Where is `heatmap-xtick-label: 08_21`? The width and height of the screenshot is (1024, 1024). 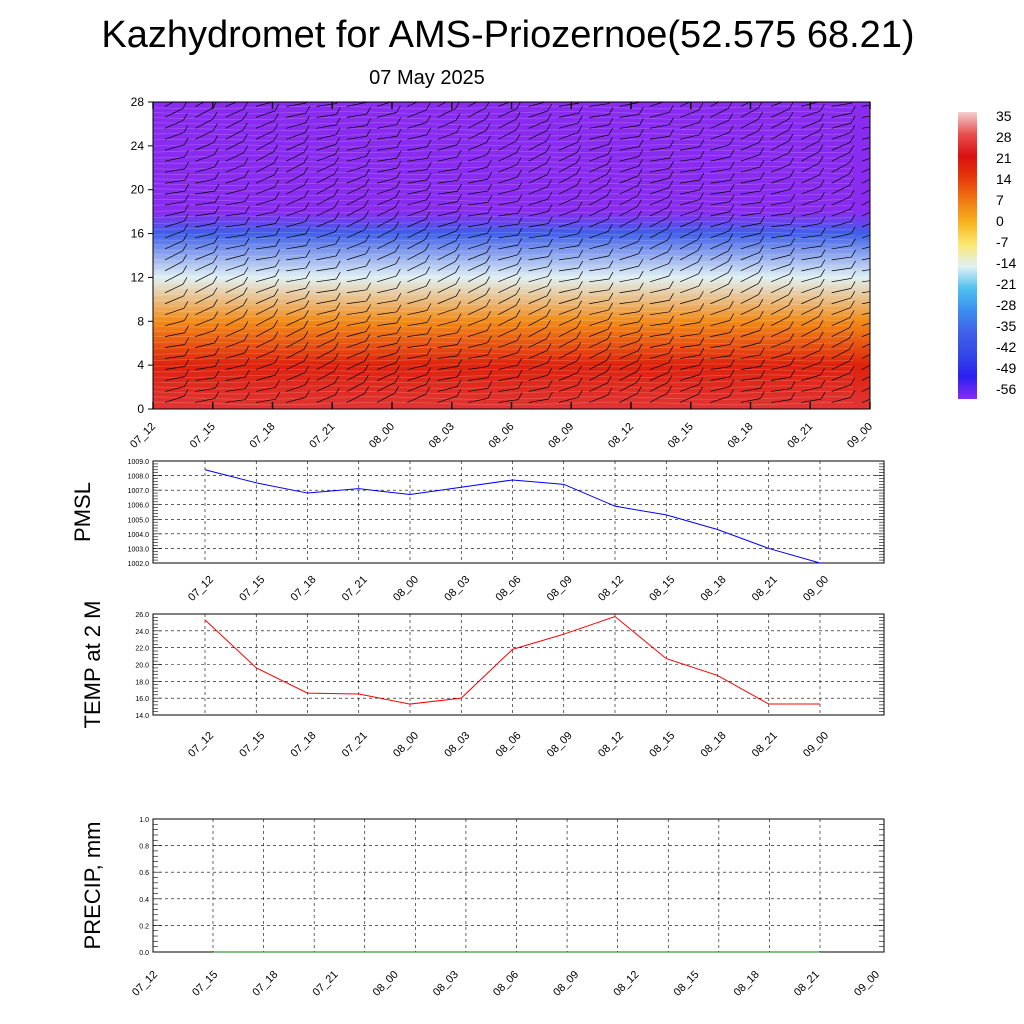
heatmap-xtick-label: 08_21 is located at coordinates (800, 436).